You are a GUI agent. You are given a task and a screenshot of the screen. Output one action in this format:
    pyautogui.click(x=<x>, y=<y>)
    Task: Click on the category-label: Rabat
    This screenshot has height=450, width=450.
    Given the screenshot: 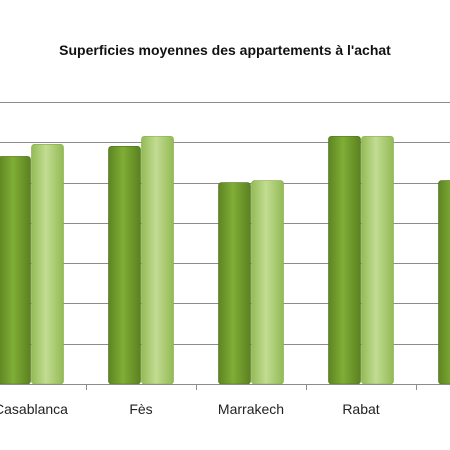 What is the action you would take?
    pyautogui.click(x=360, y=409)
    